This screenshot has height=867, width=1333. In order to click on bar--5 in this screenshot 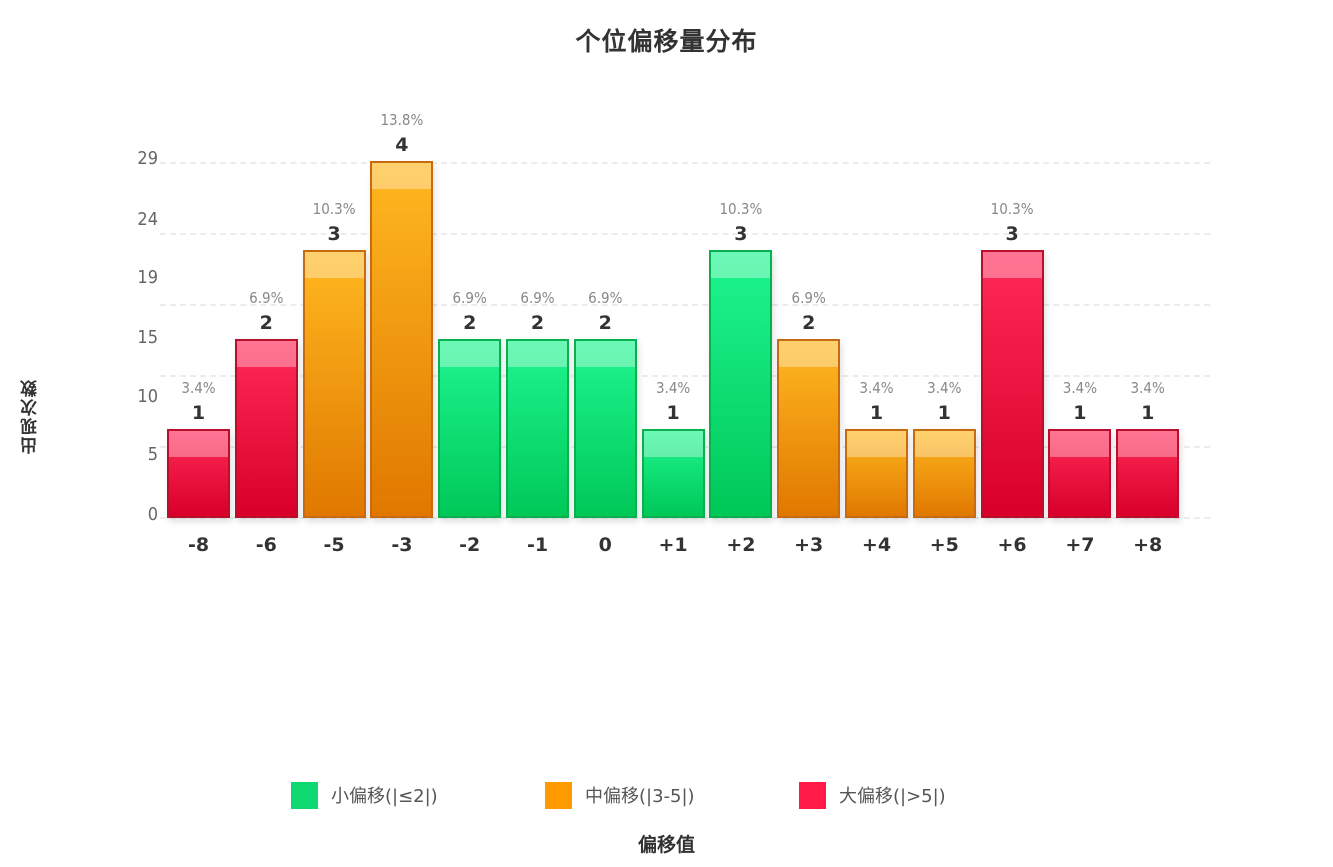, I will do `click(334, 384)`.